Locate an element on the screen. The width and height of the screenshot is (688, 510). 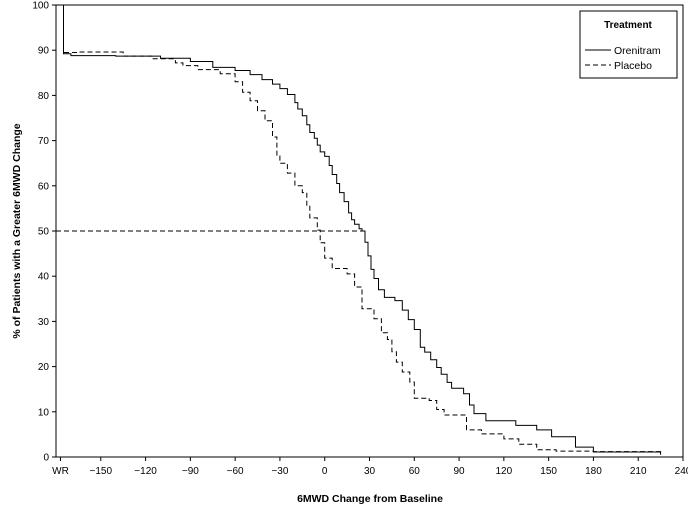
y-tick-label: 90 is located at coordinates (44, 51).